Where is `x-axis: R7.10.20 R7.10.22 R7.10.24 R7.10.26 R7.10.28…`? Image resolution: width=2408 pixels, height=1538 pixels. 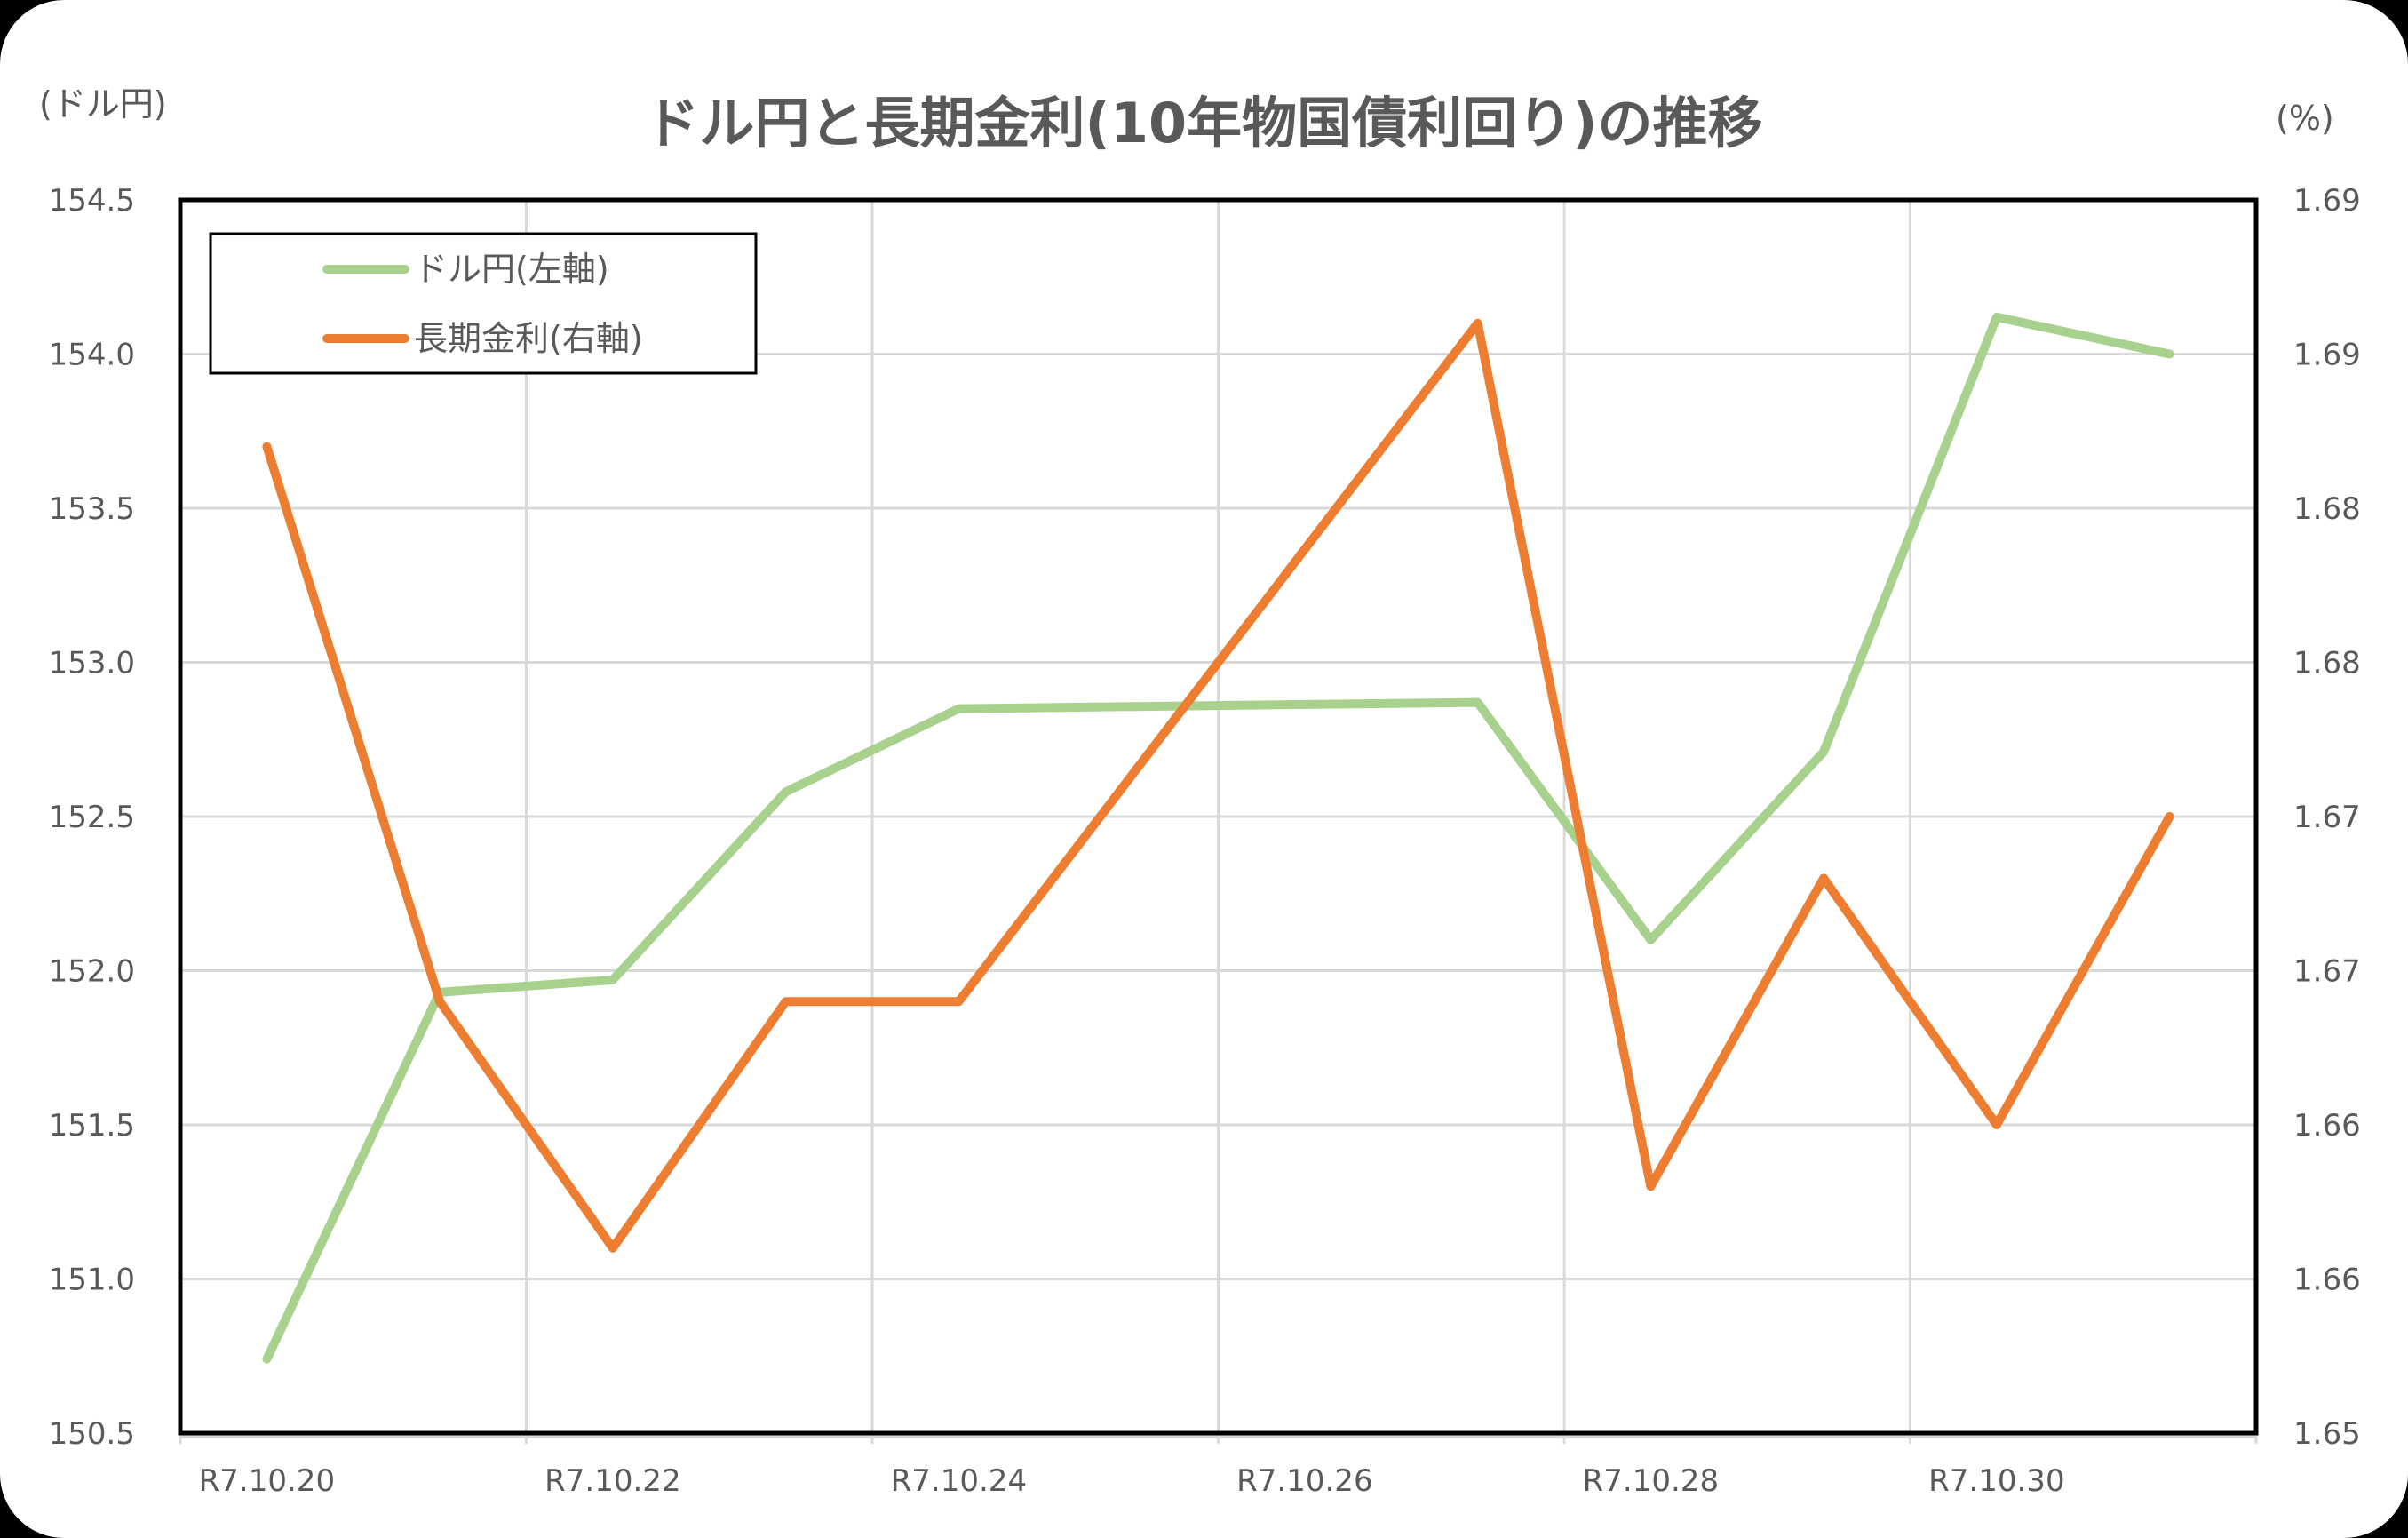
x-axis: R7.10.20 R7.10.22 R7.10.24 R7.10.26 R7.10.28… is located at coordinates (1218, 1466).